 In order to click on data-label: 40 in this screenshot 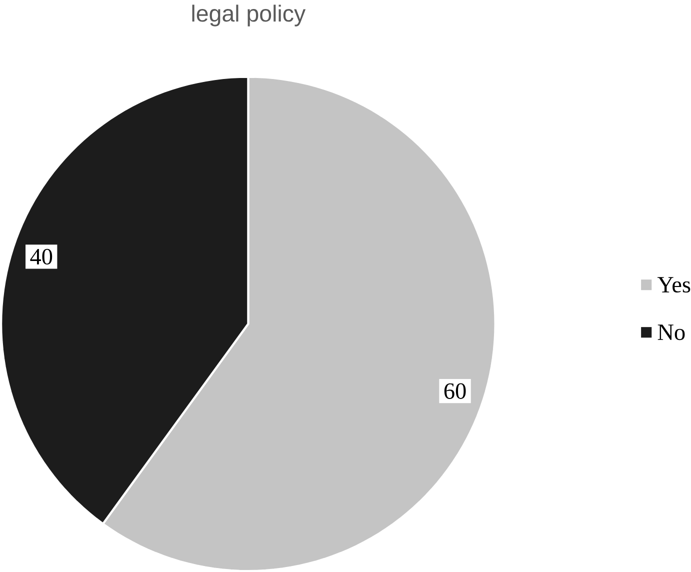, I will do `click(41, 256)`.